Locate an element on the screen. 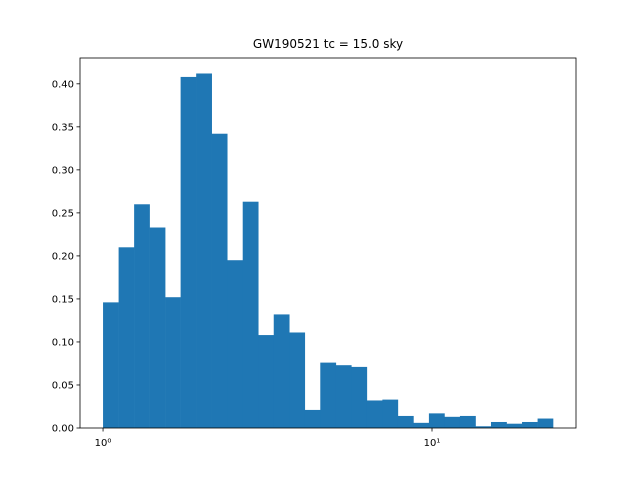 The image size is (640, 480). y-tick-label: 0.40 is located at coordinates (63, 84).